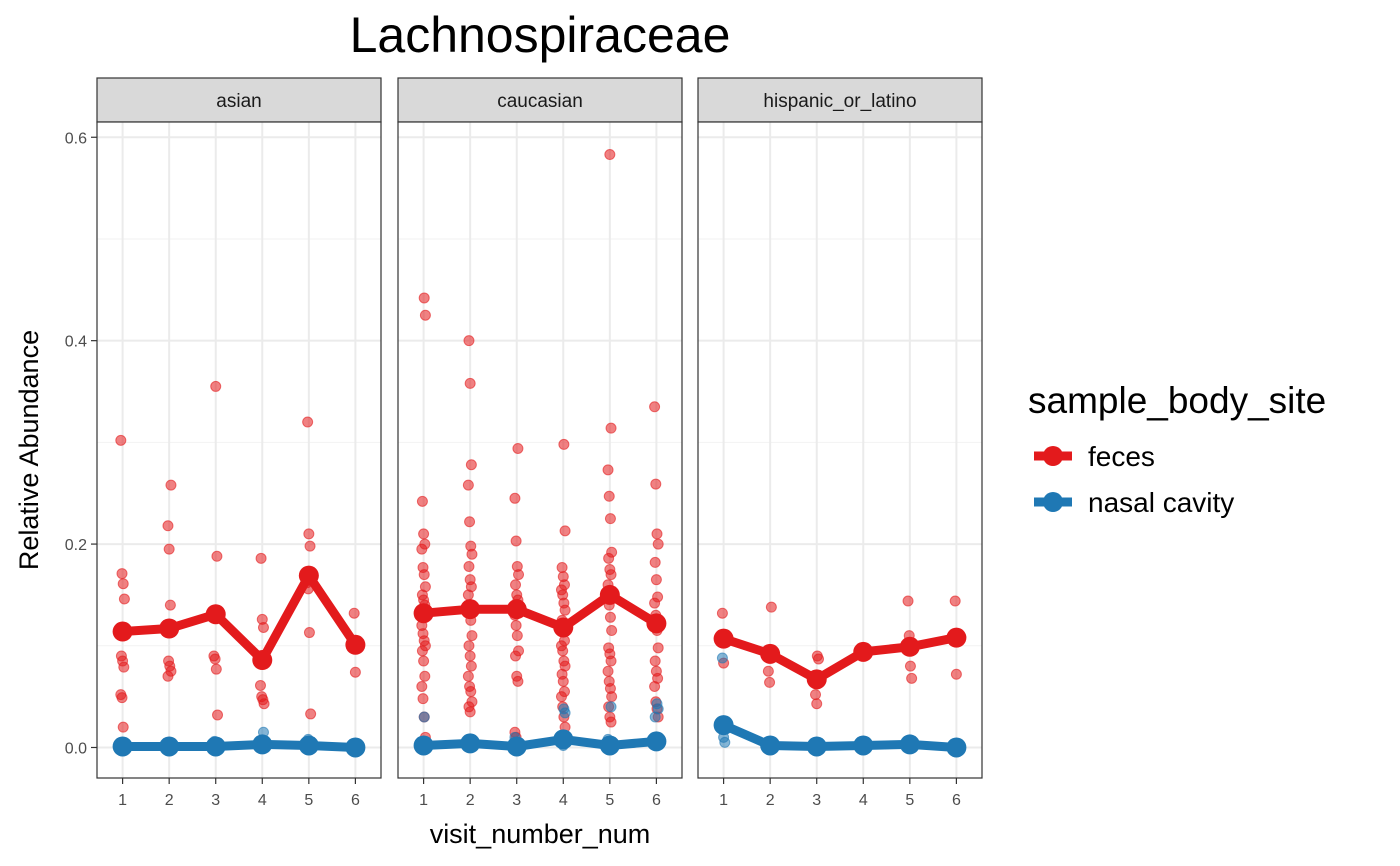  I want to click on facet-strip-label: asian, so click(238, 101).